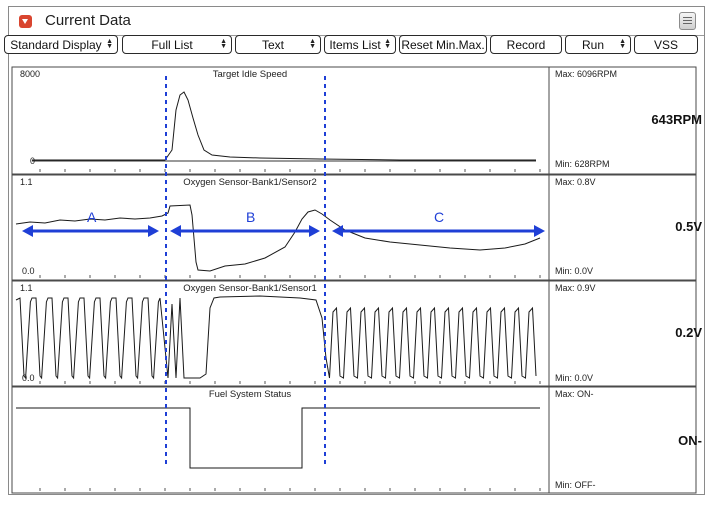 Image resolution: width=712 pixels, height=505 pixels. I want to click on window-title: Current Data, so click(88, 20).